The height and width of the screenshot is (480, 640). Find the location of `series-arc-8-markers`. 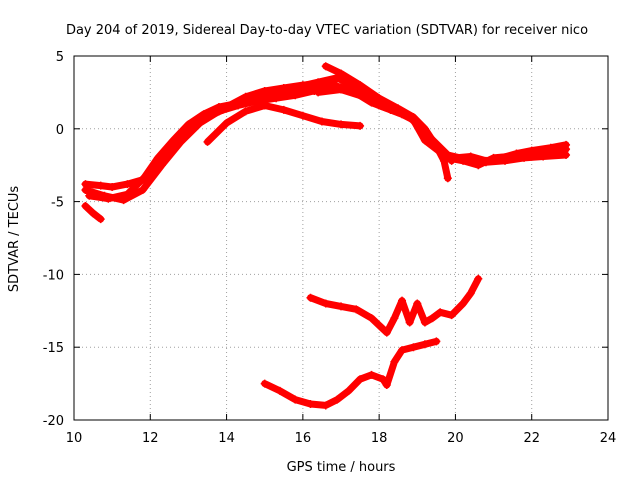

series-arc-8-markers is located at coordinates (93, 212).